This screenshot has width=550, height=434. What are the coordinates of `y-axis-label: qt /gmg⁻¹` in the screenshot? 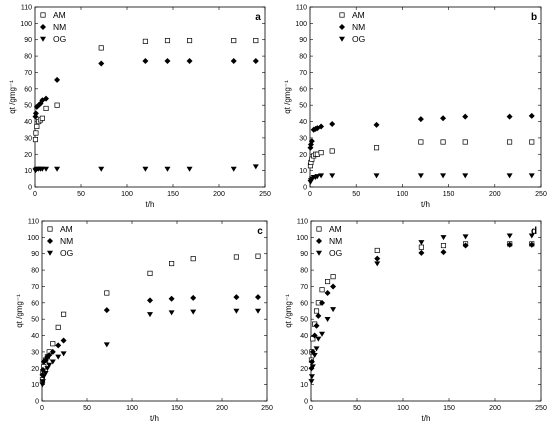 It's located at (12, 97).